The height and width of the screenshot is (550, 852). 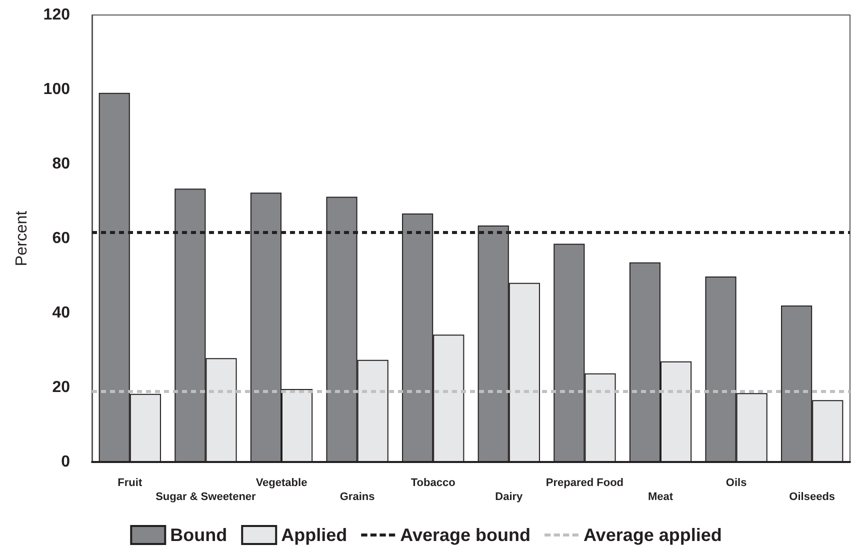 What do you see at coordinates (199, 535) in the screenshot?
I see `legend-label: Bound` at bounding box center [199, 535].